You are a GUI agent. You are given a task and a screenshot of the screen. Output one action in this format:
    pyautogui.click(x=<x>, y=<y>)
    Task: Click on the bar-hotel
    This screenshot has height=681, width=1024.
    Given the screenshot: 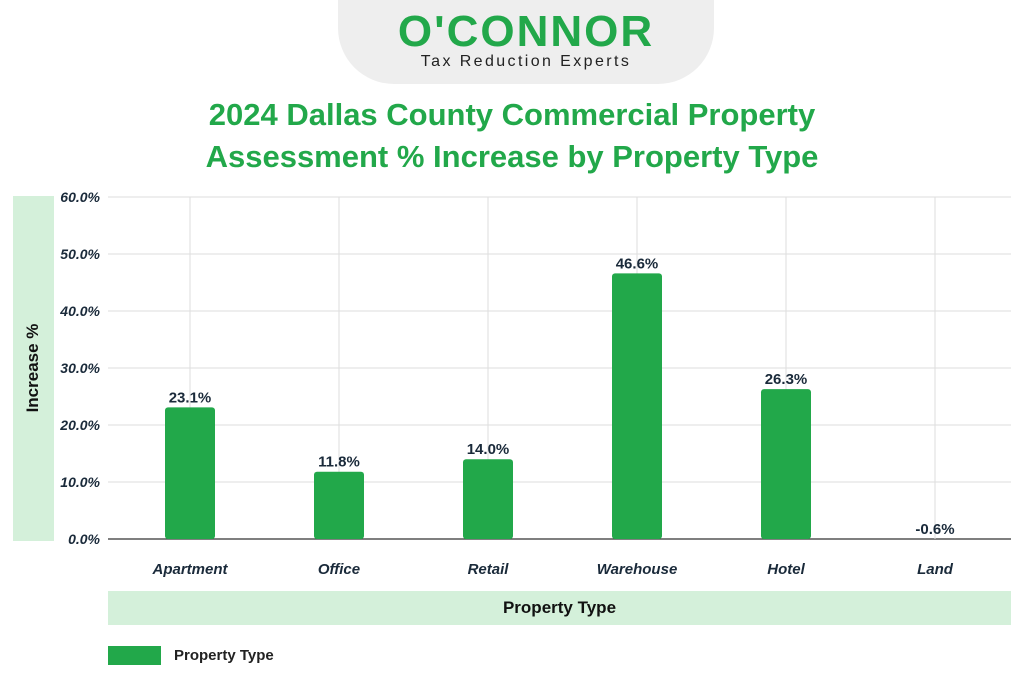 What is the action you would take?
    pyautogui.click(x=786, y=464)
    